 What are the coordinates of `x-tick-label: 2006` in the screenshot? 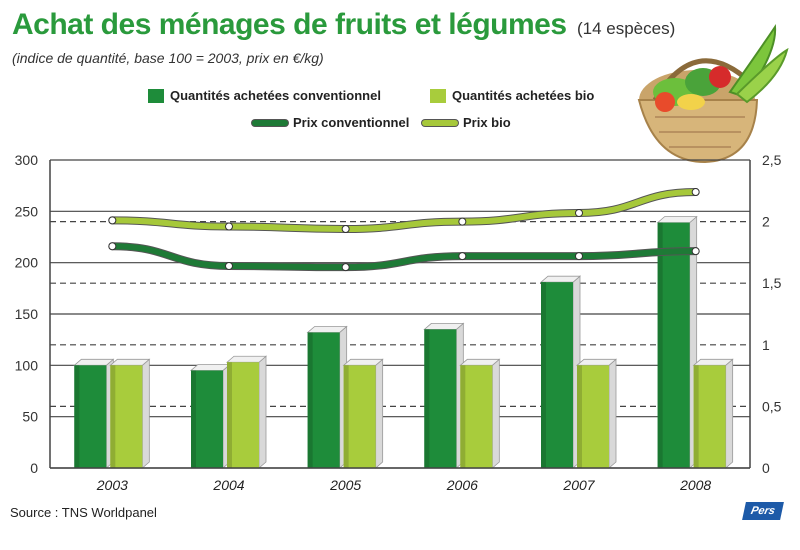 It's located at (462, 485).